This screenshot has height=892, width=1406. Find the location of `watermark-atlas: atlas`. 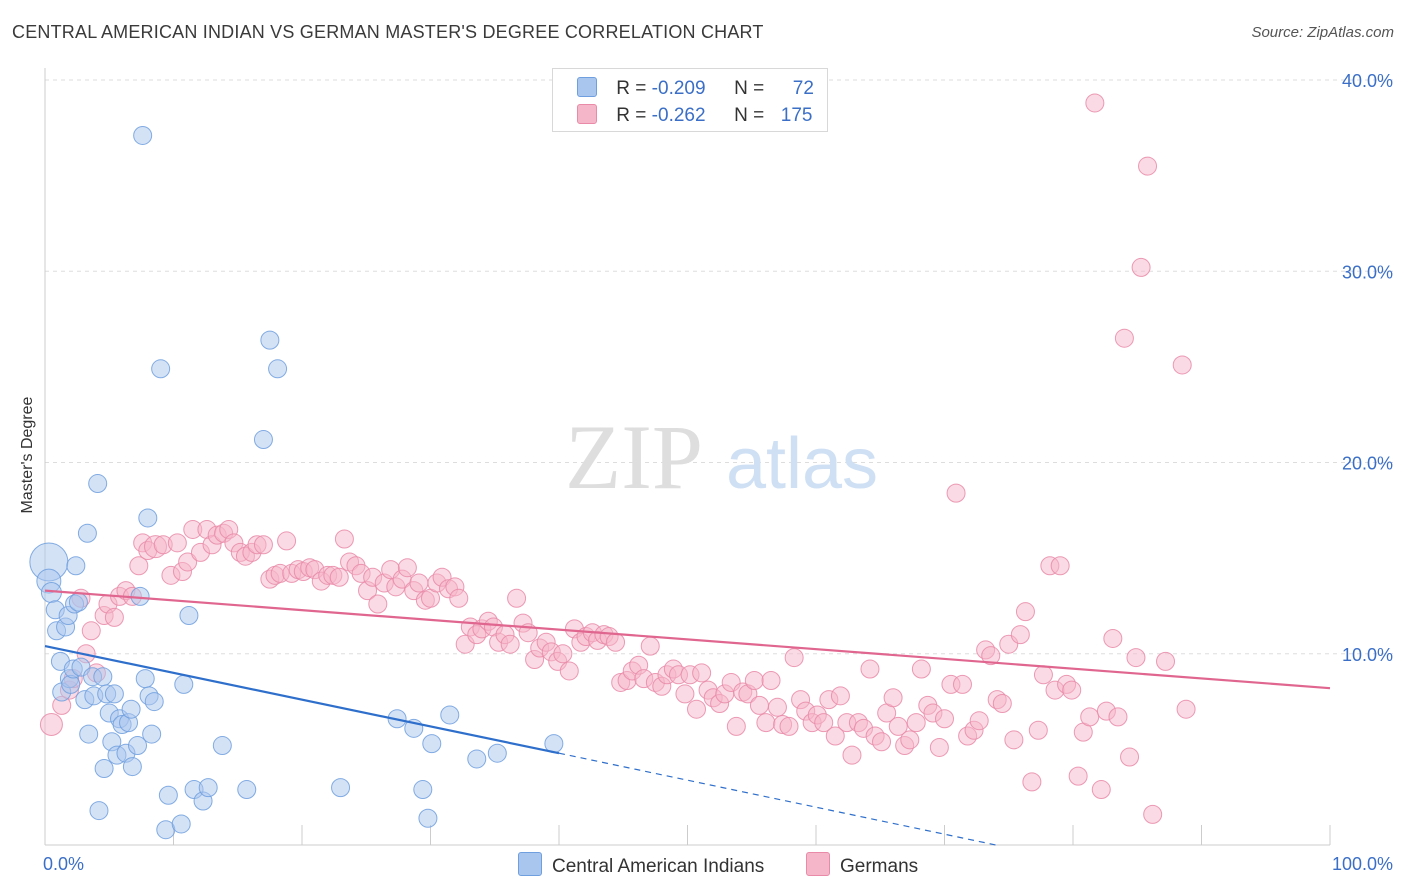

watermark-atlas: atlas is located at coordinates (802, 464).